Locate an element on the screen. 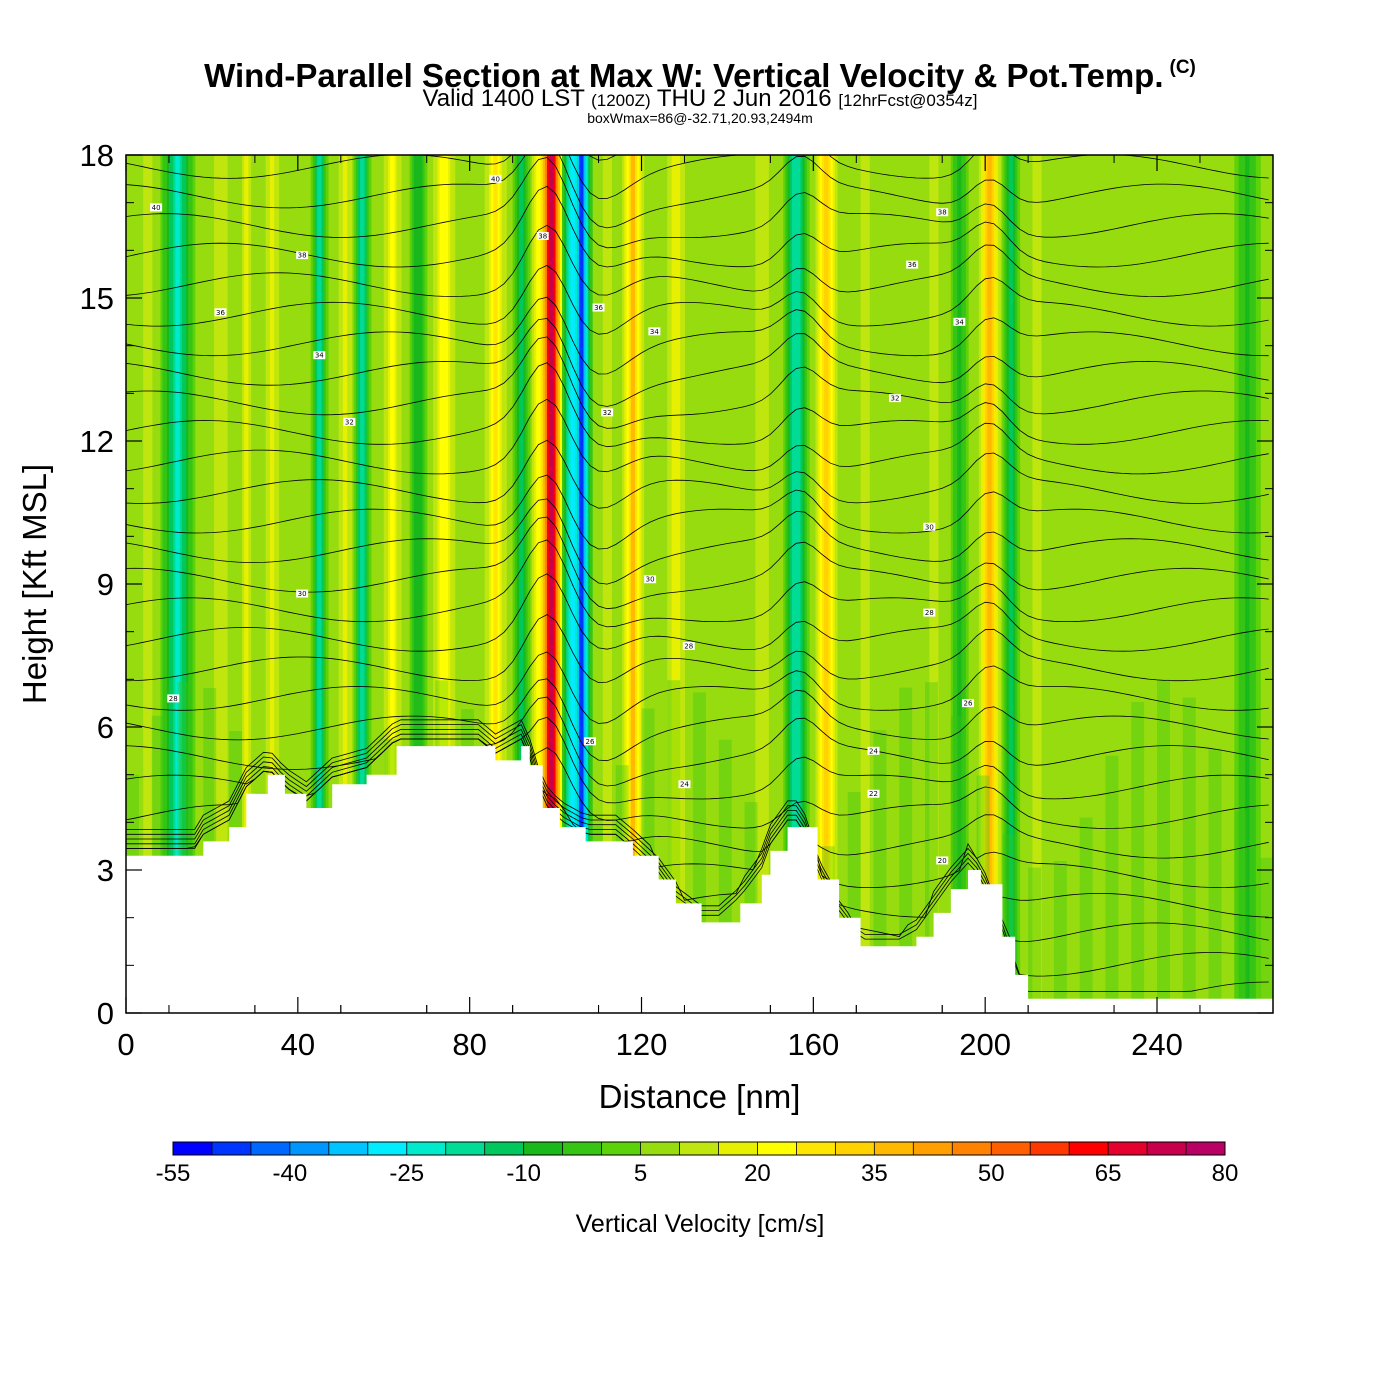 The height and width of the screenshot is (1400, 1400). theta-label-36: 36 is located at coordinates (912, 264).